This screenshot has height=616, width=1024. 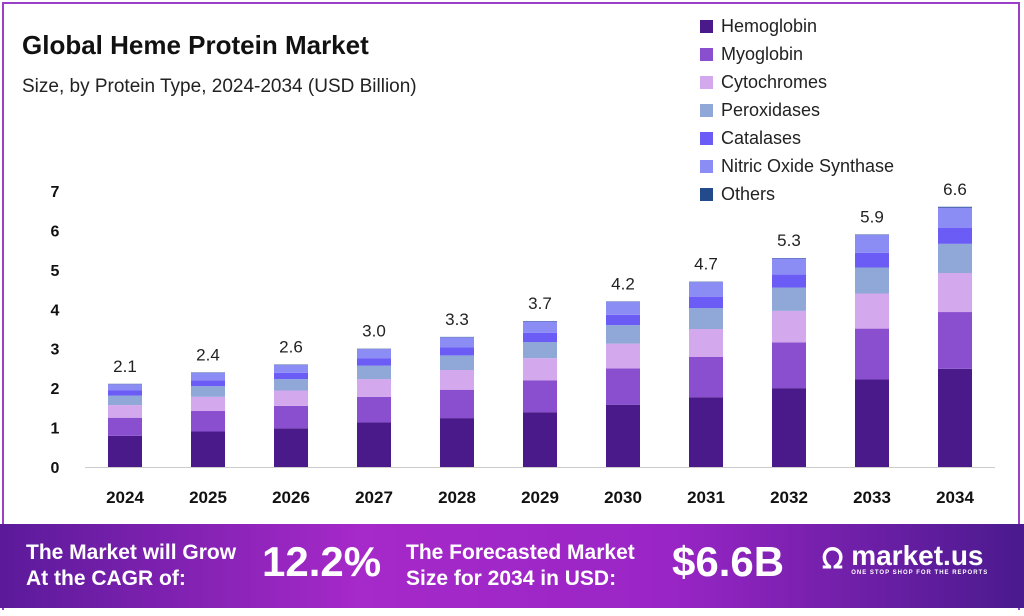 What do you see at coordinates (374, 497) in the screenshot?
I see `x-tick-label: 2027` at bounding box center [374, 497].